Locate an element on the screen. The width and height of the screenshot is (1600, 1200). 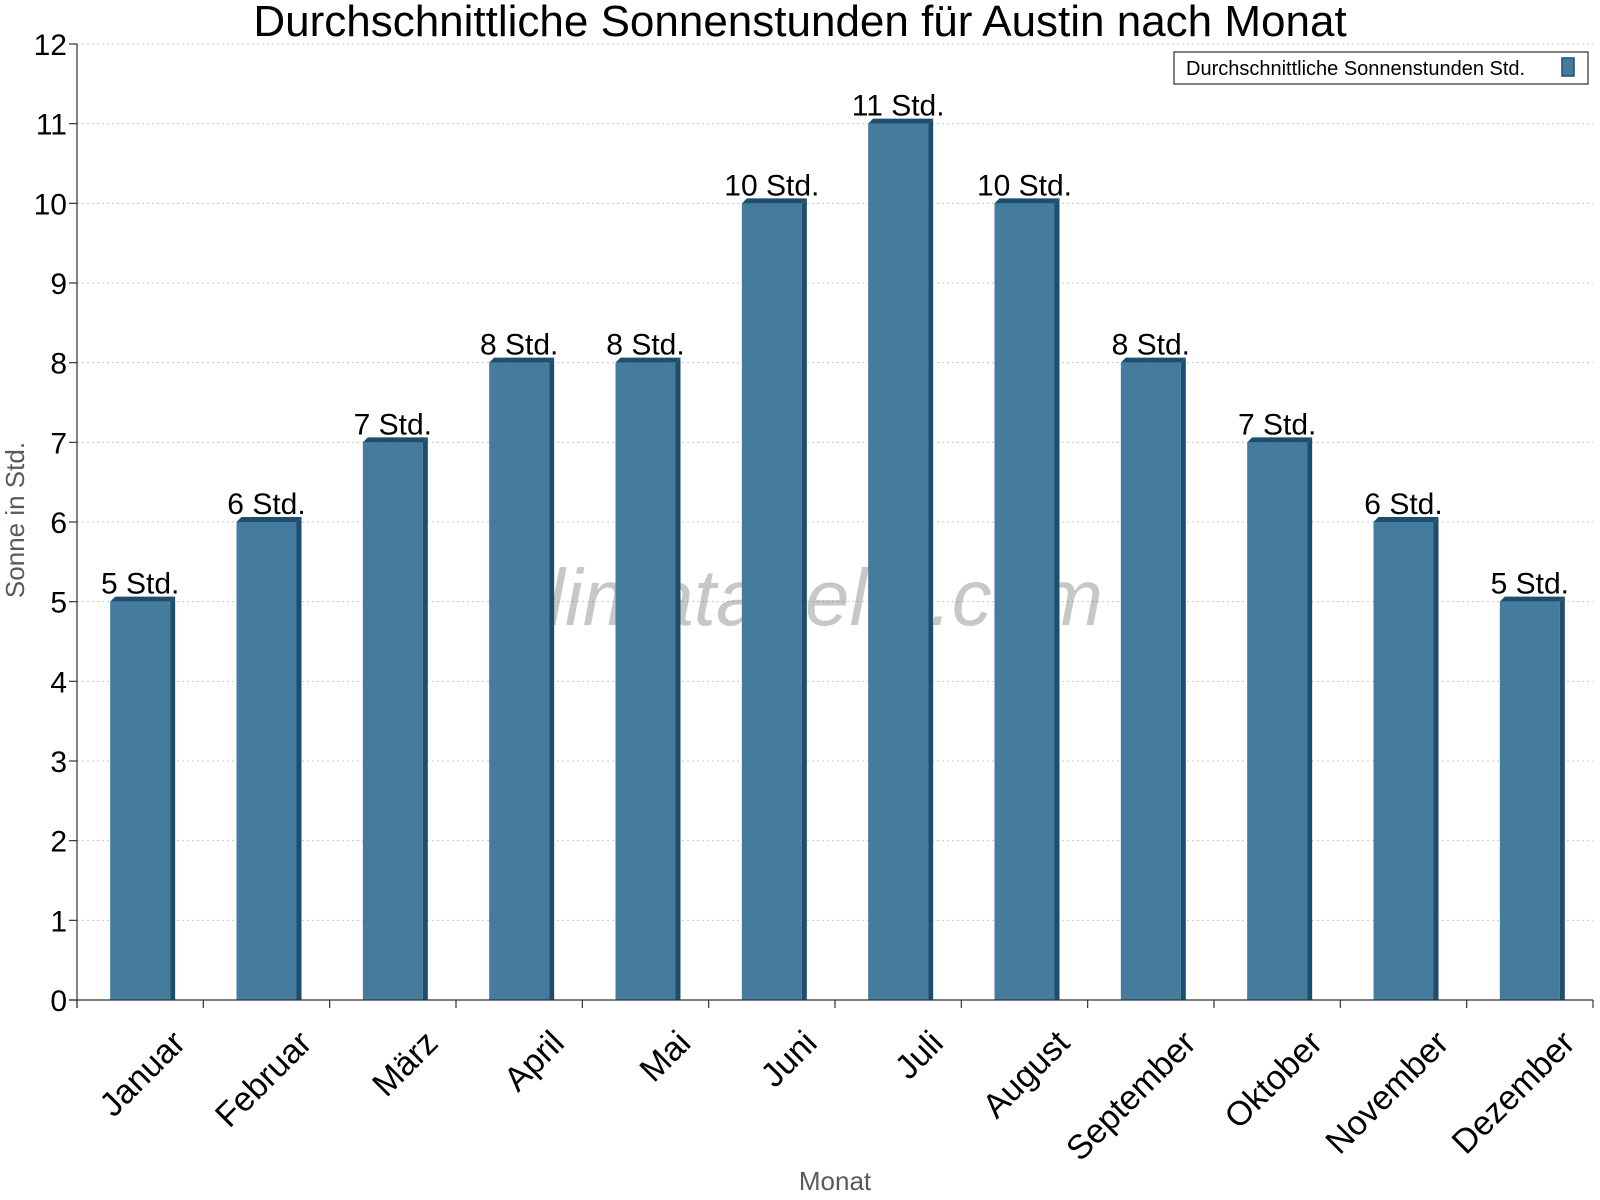
bar-oktober is located at coordinates (1280, 718).